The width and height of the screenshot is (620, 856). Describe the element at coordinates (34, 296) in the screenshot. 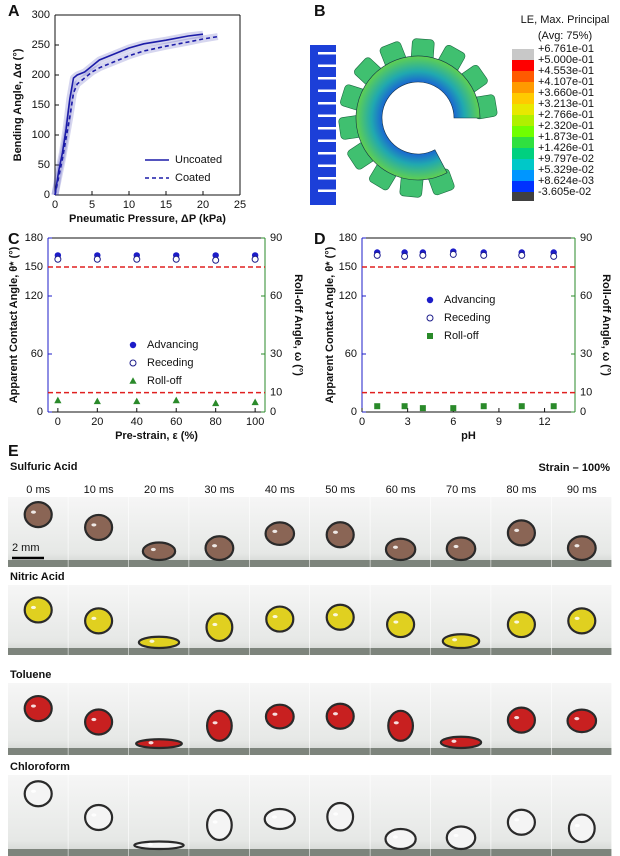

I see `y-tick-label: 120` at that location.